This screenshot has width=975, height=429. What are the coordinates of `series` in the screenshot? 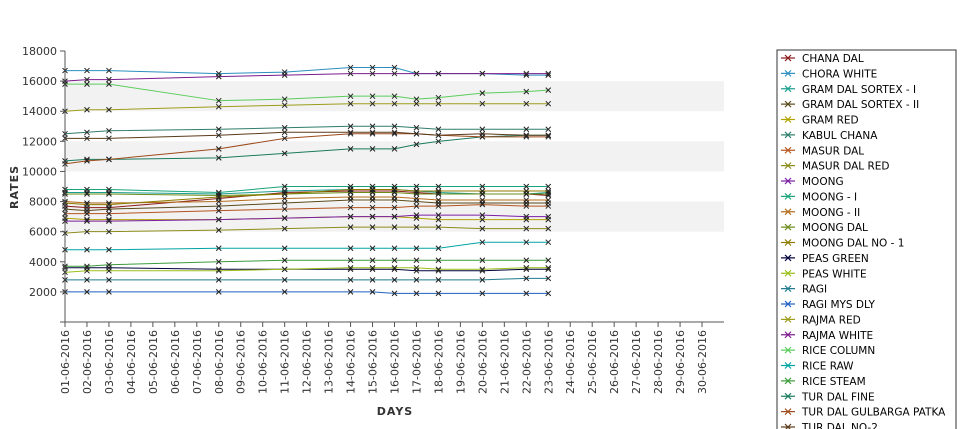 It's located at (307, 293).